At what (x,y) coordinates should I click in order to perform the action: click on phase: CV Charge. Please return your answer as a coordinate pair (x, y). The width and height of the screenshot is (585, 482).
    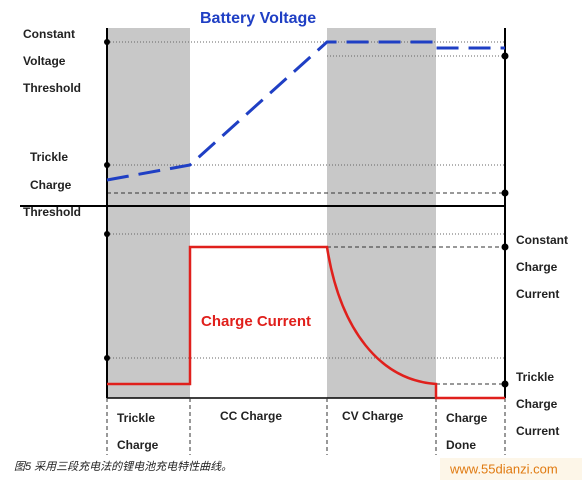
    Looking at the image, I should click on (373, 416).